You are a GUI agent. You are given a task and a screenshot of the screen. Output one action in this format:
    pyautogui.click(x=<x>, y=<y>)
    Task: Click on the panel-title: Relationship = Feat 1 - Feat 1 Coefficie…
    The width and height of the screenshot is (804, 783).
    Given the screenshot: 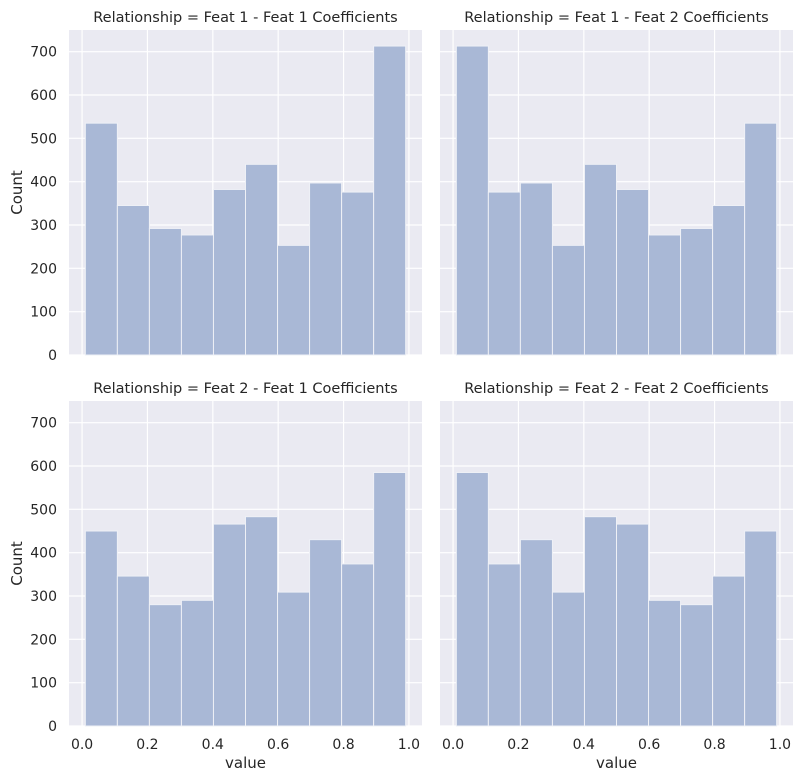 What is the action you would take?
    pyautogui.click(x=245, y=18)
    